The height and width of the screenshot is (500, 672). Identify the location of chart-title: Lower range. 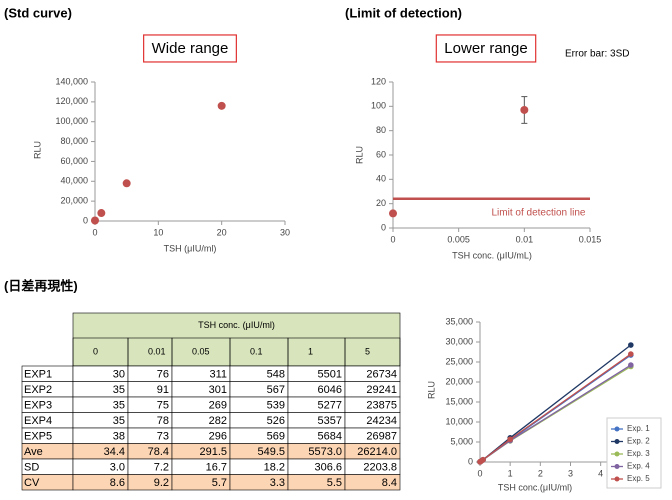
(485, 48).